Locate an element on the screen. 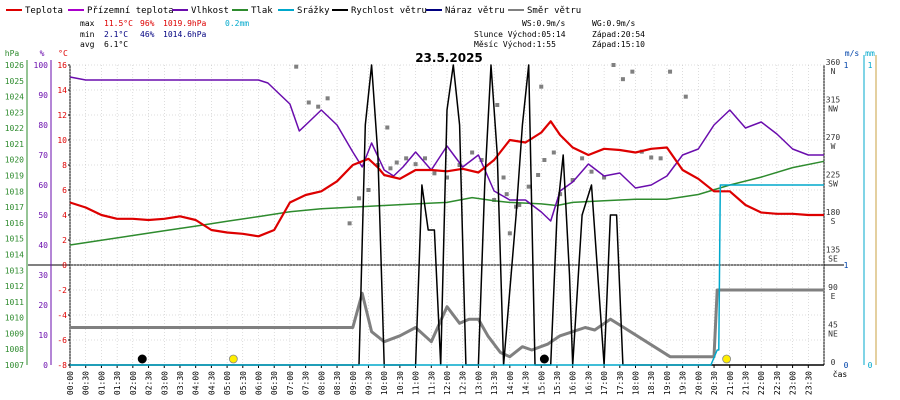  tick-label-dir-deg: 360 is located at coordinates (833, 62).